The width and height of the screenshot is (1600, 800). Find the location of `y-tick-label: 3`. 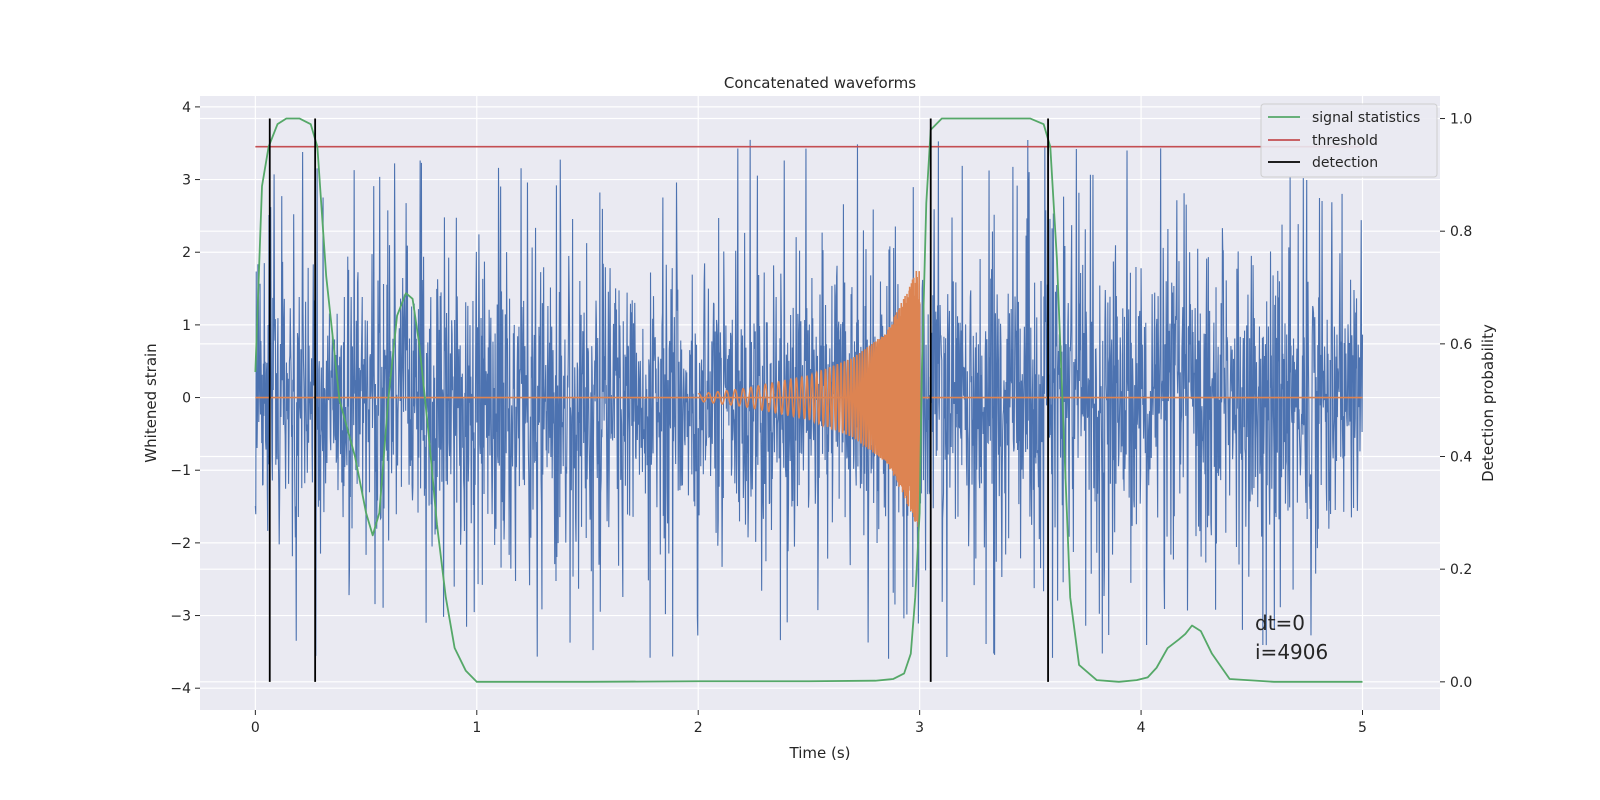

y-tick-label: 3 is located at coordinates (186, 181).